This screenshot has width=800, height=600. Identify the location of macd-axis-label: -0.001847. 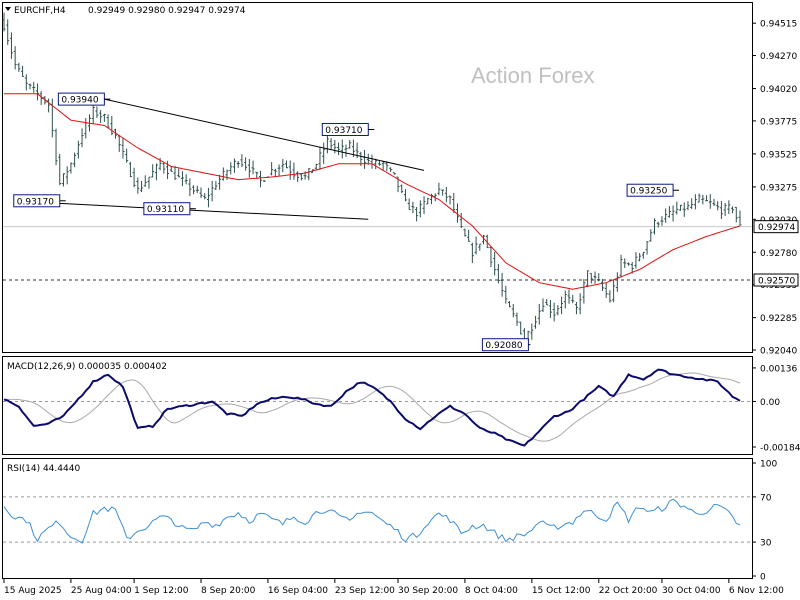
(780, 448).